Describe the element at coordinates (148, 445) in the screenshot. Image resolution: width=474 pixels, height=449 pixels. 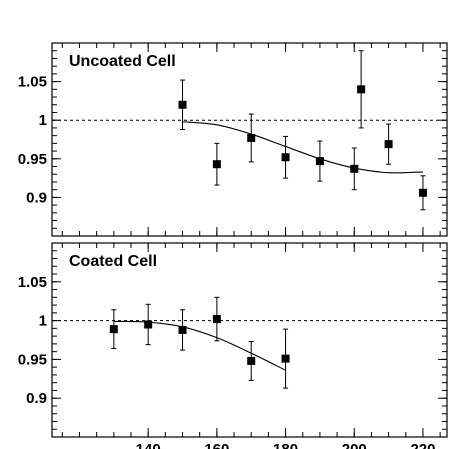
I see `x-tick-label: 140` at that location.